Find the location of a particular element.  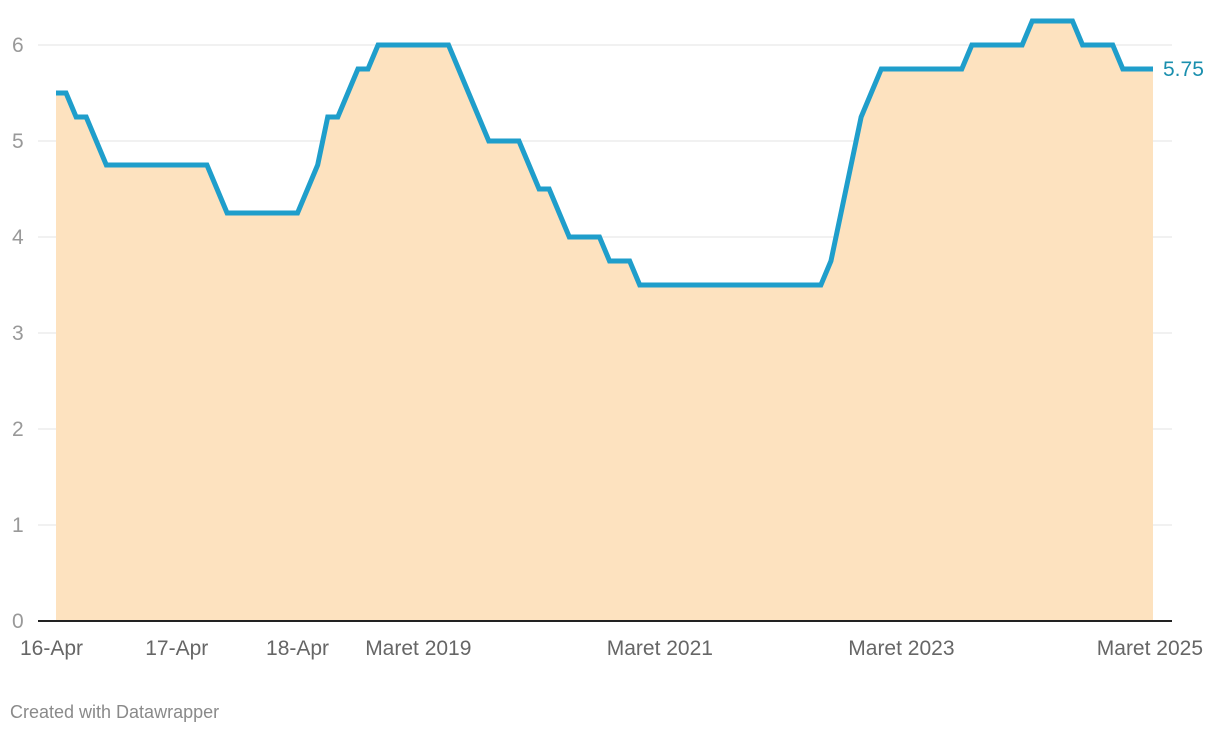

x-tick-label: 18-Apr is located at coordinates (297, 648).